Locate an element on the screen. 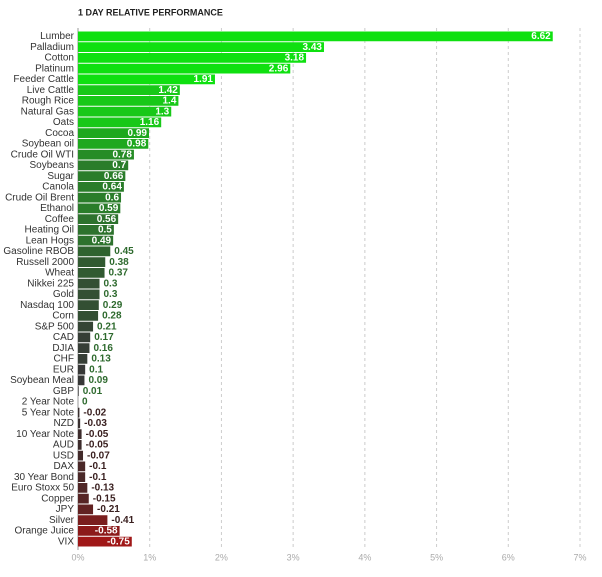  value-label: 1.3 is located at coordinates (162, 111).